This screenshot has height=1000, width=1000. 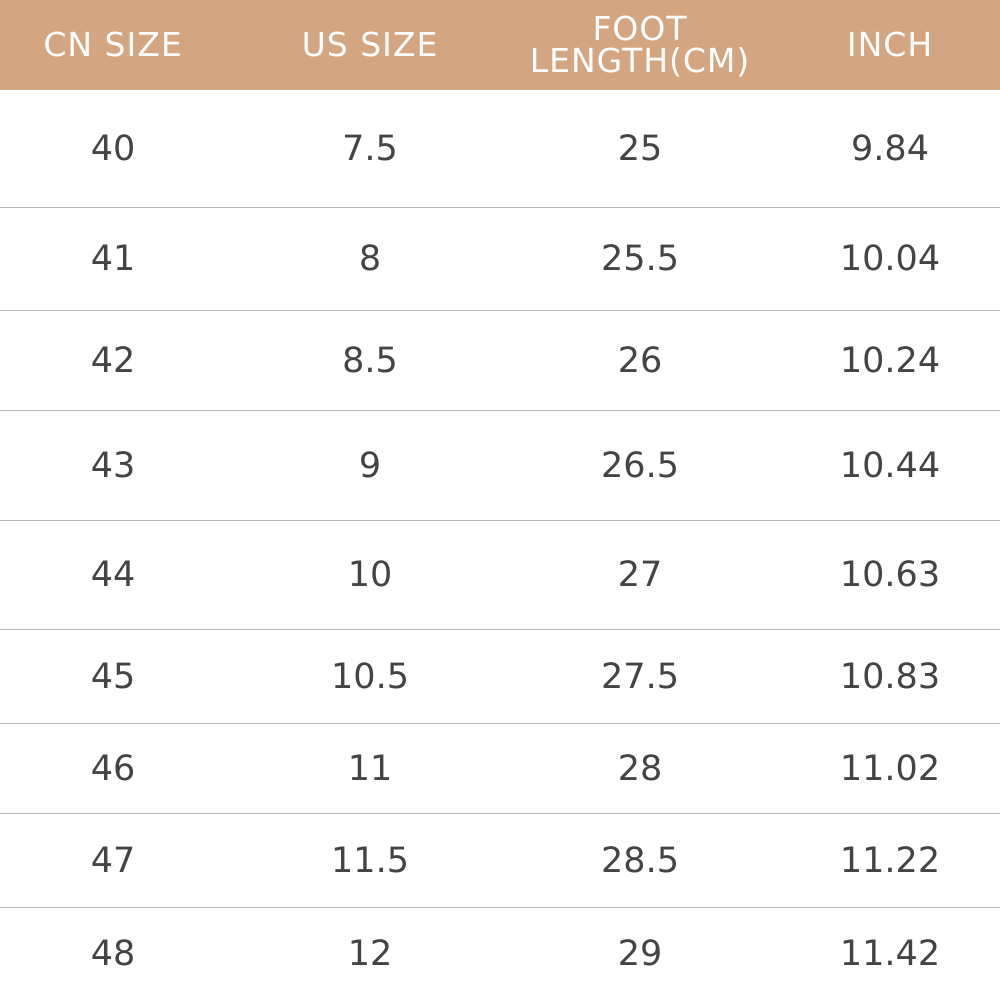 What do you see at coordinates (113, 860) in the screenshot?
I see `table-cell: 47` at bounding box center [113, 860].